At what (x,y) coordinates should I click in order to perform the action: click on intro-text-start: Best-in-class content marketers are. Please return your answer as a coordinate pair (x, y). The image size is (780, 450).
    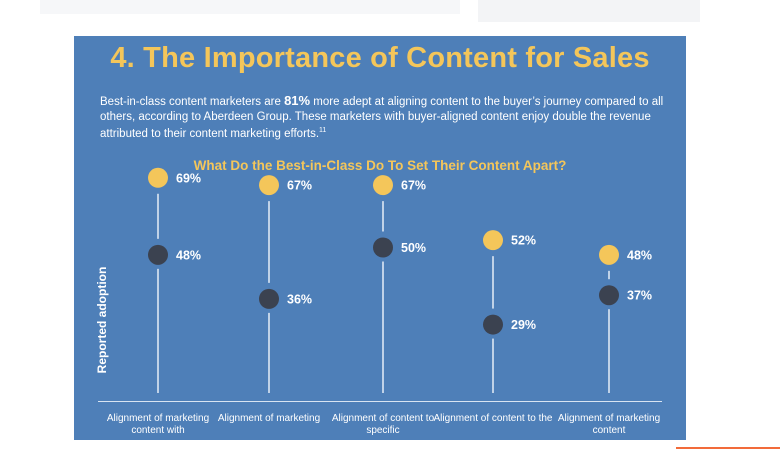
    Looking at the image, I should click on (192, 102).